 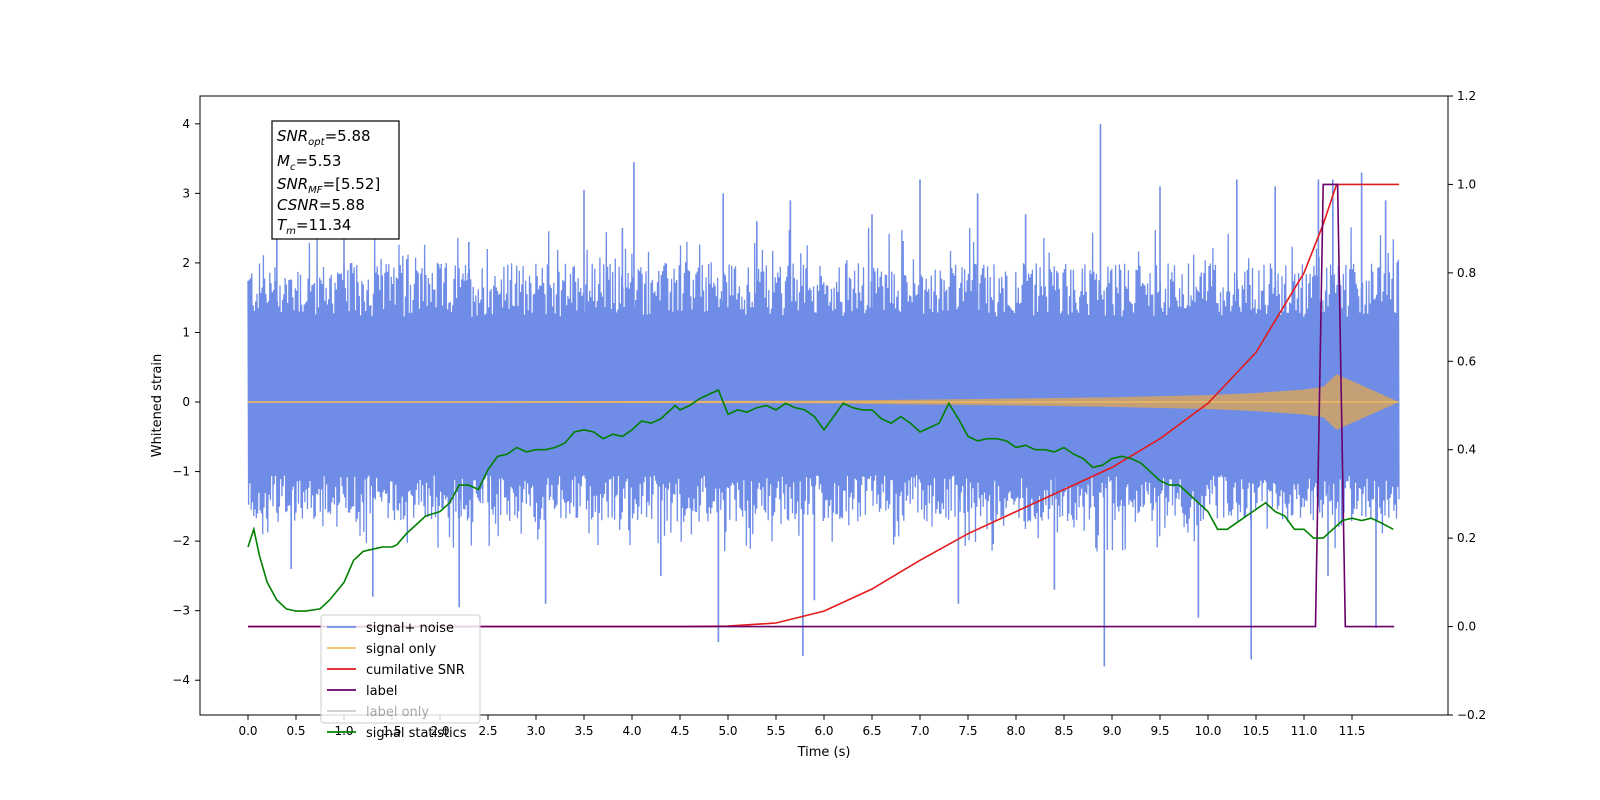 I want to click on x-tick-label-20: 10.0, so click(x=1208, y=731).